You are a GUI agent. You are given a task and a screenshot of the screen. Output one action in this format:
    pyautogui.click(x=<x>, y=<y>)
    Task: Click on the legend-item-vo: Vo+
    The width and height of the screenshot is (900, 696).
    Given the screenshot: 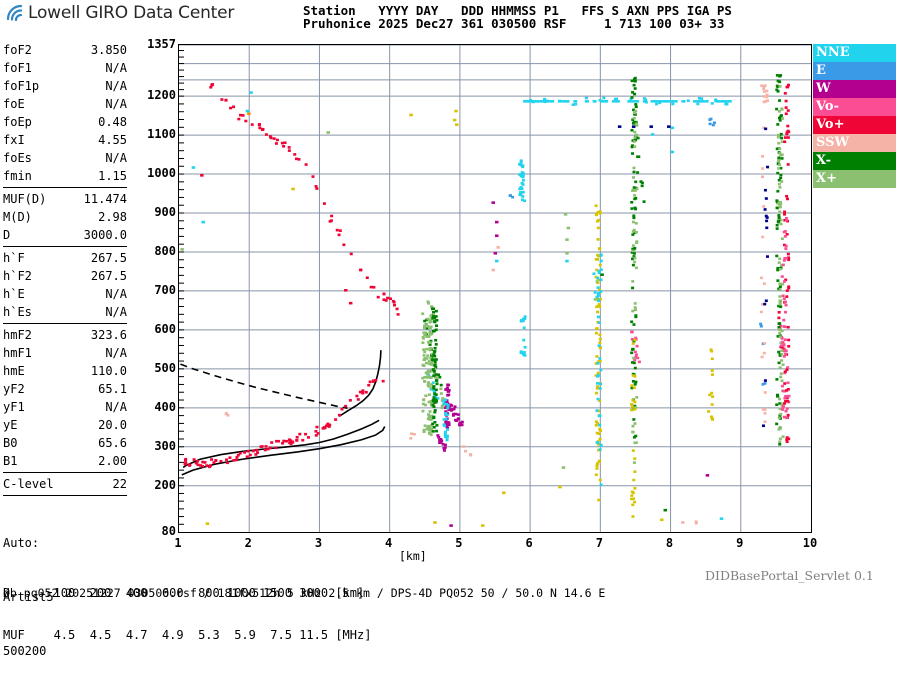 What is the action you would take?
    pyautogui.click(x=854, y=125)
    